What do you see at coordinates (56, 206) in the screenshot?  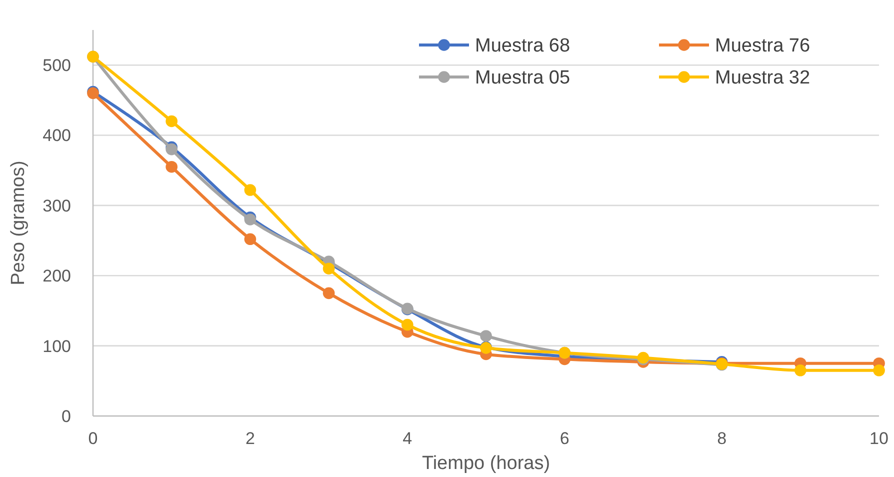 I see `y-tick-label: 300` at bounding box center [56, 206].